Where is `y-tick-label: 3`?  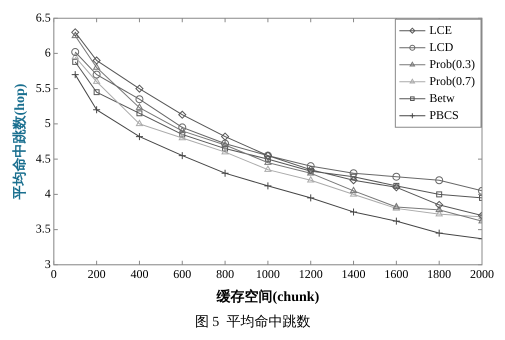
y-tick-label: 3 is located at coordinates (47, 263).